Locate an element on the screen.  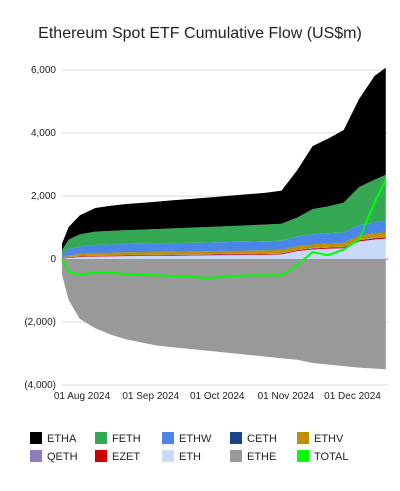
legend-label: ETH is located at coordinates (190, 457).